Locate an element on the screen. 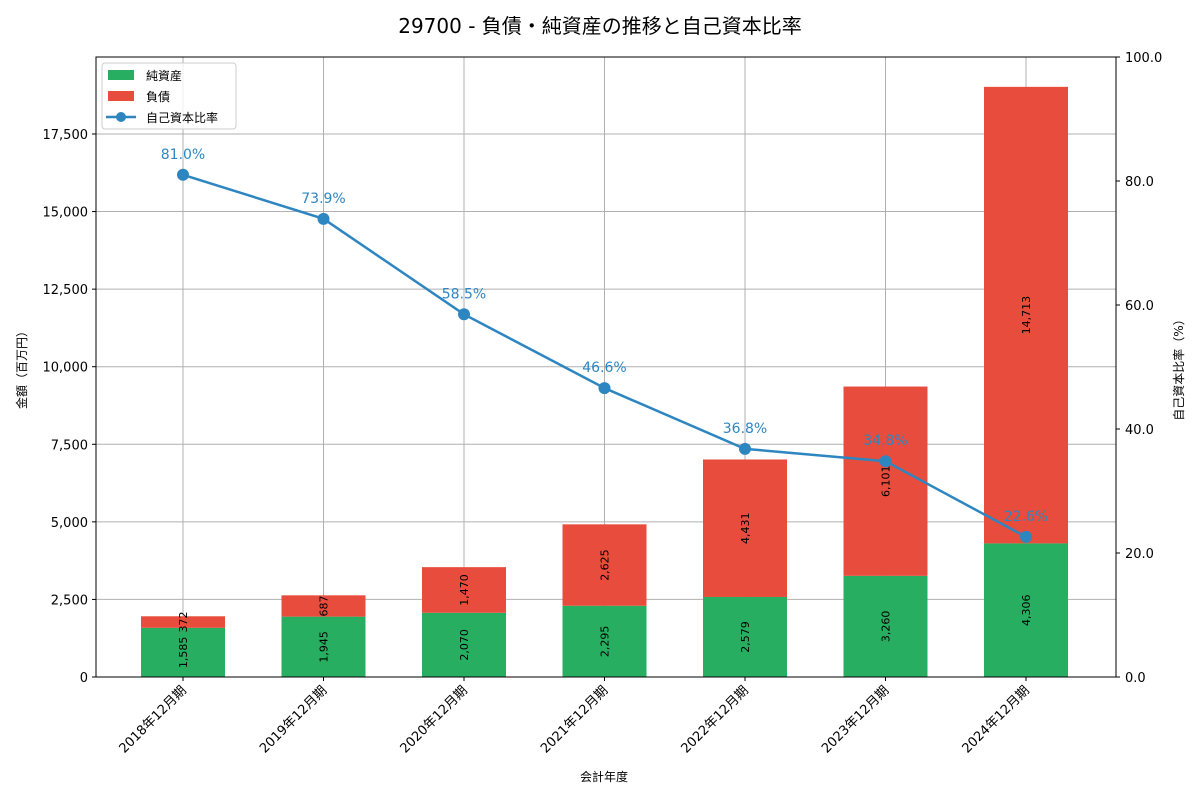 This screenshot has width=1200, height=800. x-tick-label: 2019年12月期 is located at coordinates (293, 719).